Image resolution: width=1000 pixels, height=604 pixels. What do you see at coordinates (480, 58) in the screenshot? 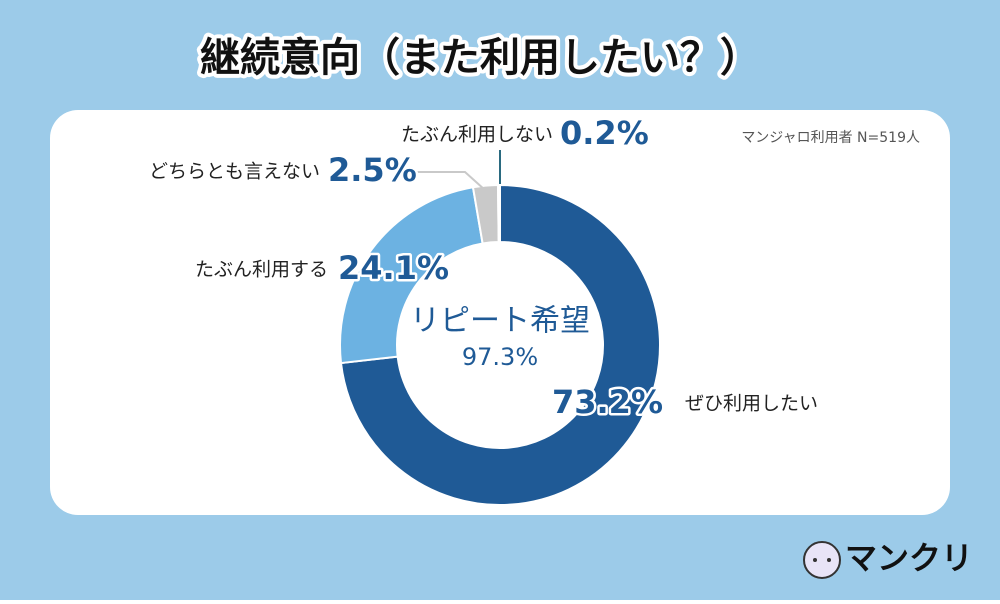
I see `chart-title: 継続意向（また利用したい？）` at bounding box center [480, 58].